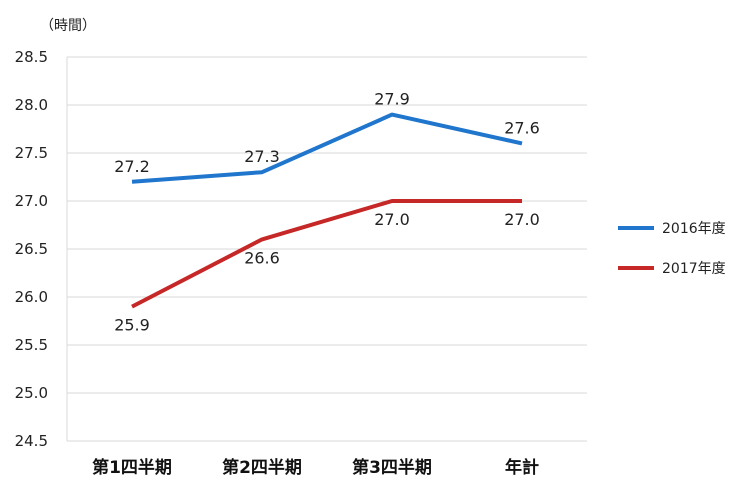 This screenshot has width=754, height=502. I want to click on data-label: 27.2, so click(132, 166).